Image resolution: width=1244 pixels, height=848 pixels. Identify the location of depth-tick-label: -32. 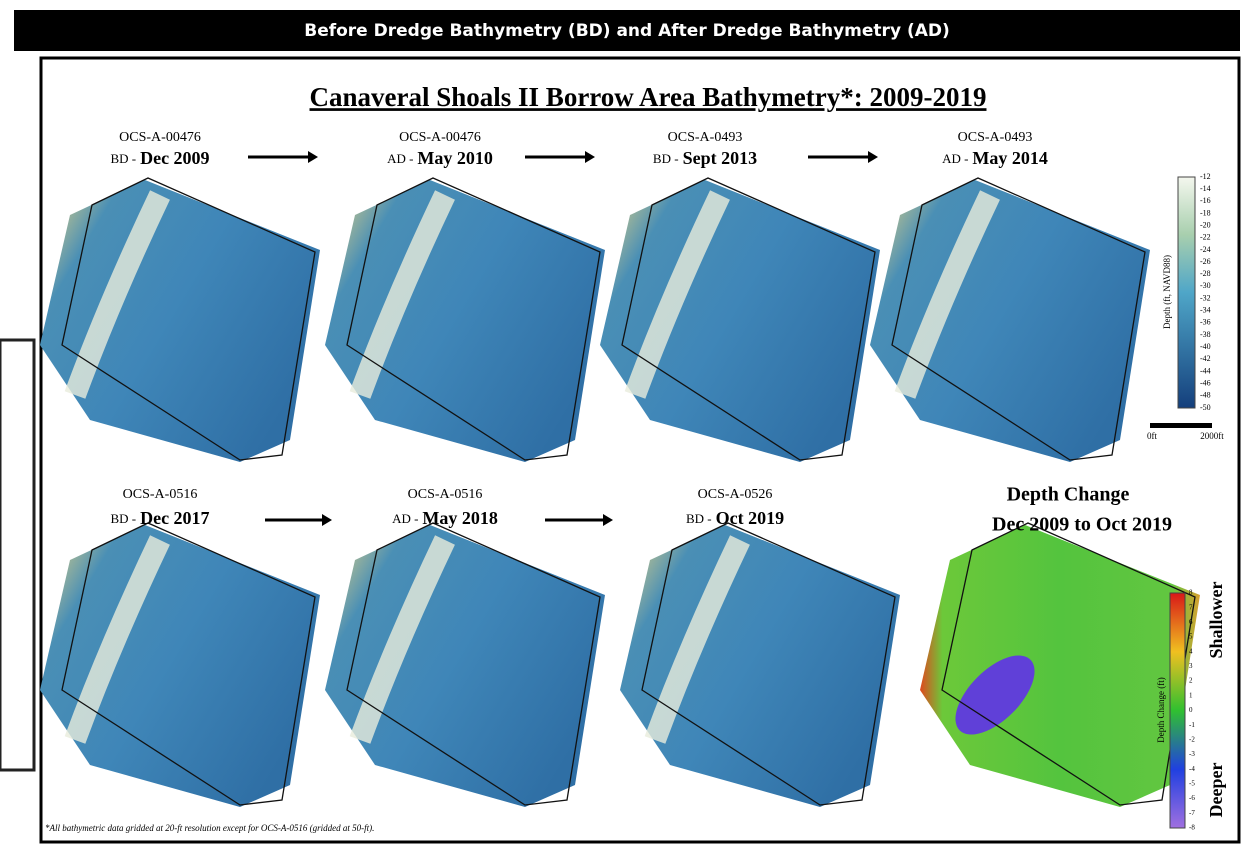
(1205, 297).